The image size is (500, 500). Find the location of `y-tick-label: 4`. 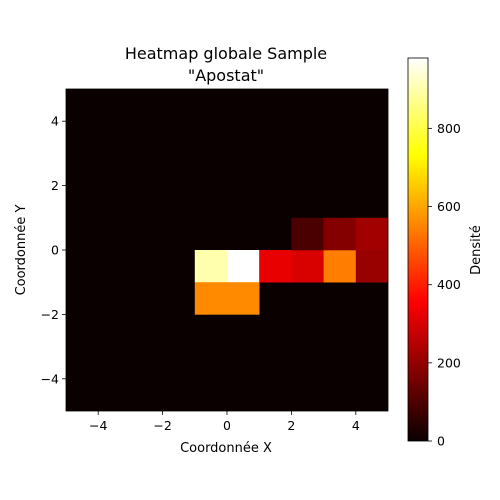

y-tick-label: 4 is located at coordinates (55, 121).